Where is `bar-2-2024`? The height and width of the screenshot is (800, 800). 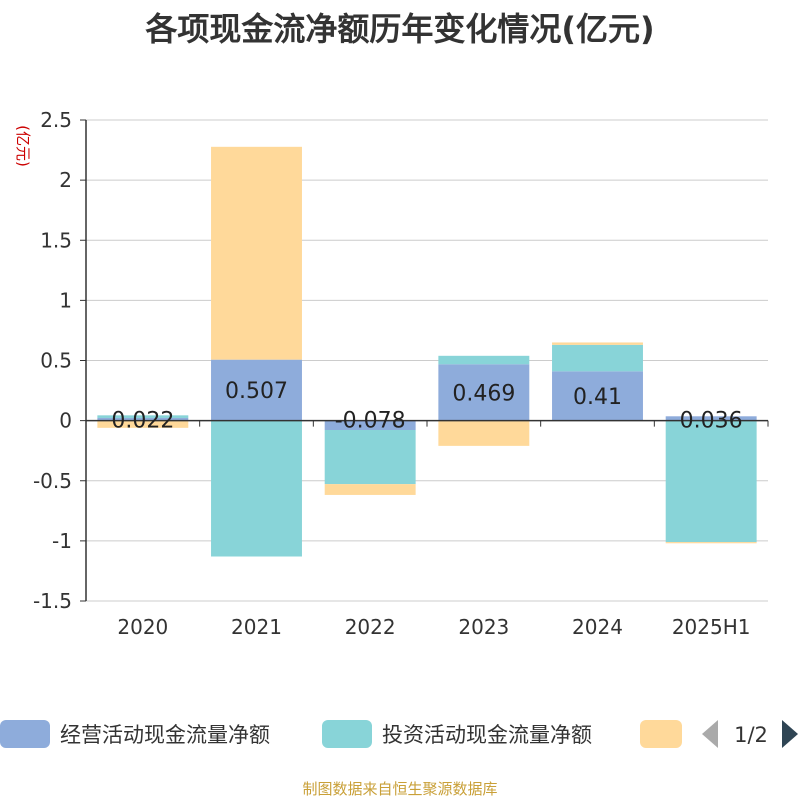
bar-2-2024 is located at coordinates (597, 358).